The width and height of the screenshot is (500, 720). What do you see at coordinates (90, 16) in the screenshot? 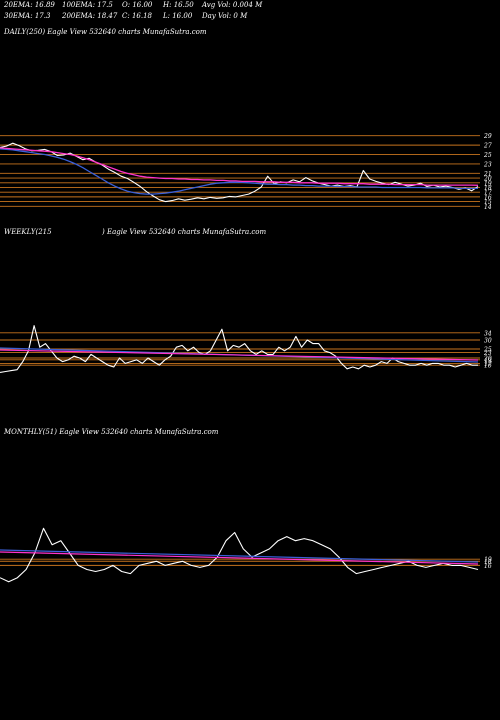
I see `ema200-readout: 200EMA: 18.47` at bounding box center [90, 16].